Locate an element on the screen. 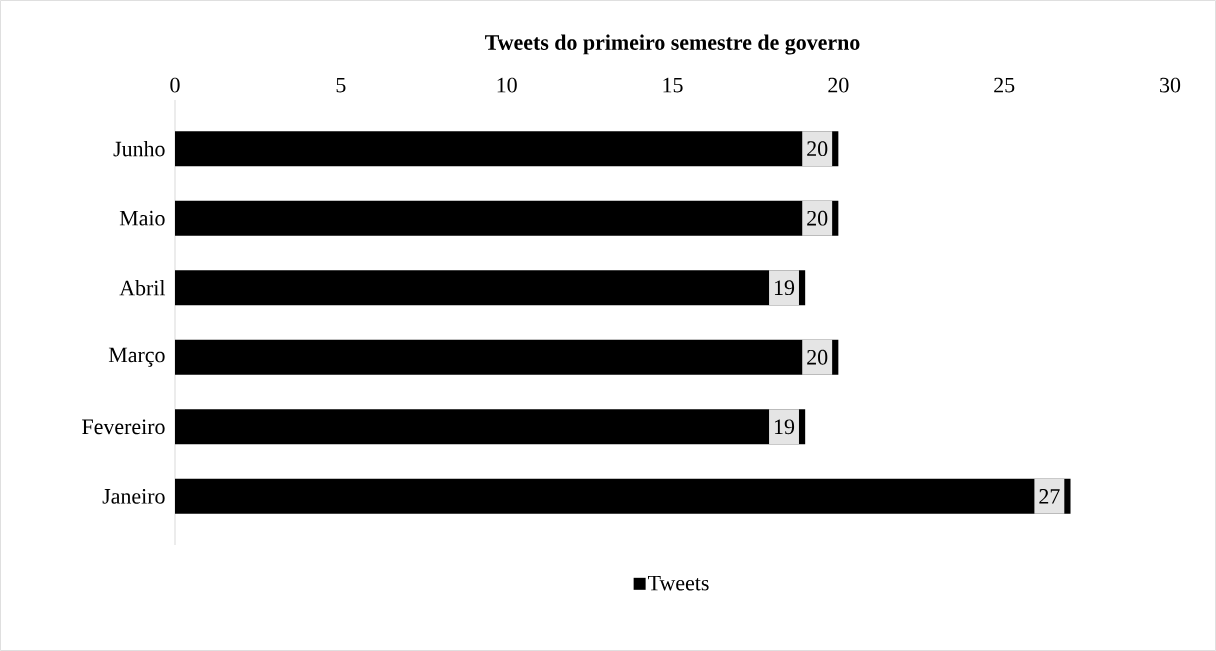  y-tick-label: Março is located at coordinates (136, 357).